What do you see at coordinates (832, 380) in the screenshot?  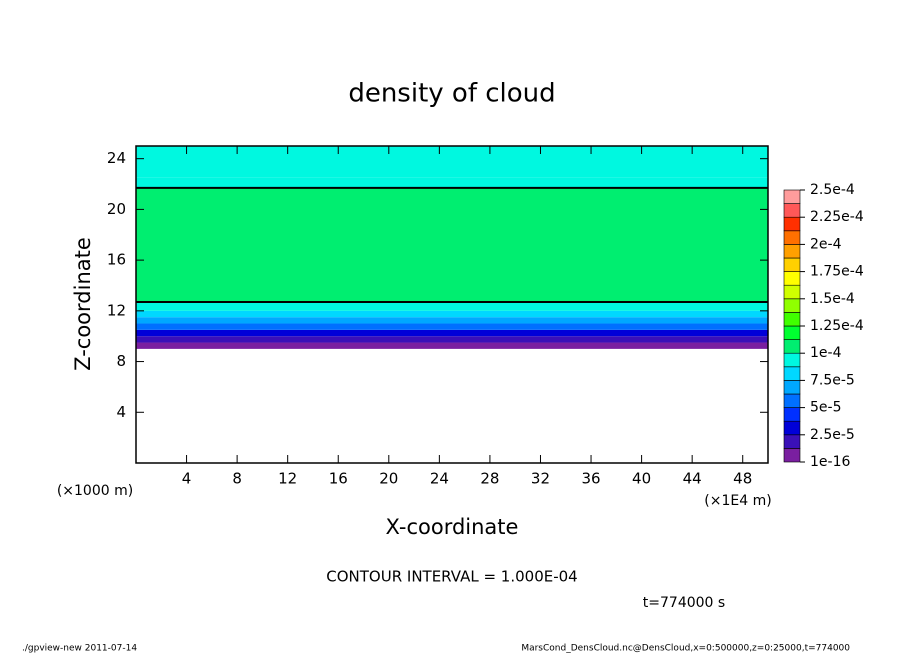 I see `colorbar-label: 7.5e-5` at bounding box center [832, 380].